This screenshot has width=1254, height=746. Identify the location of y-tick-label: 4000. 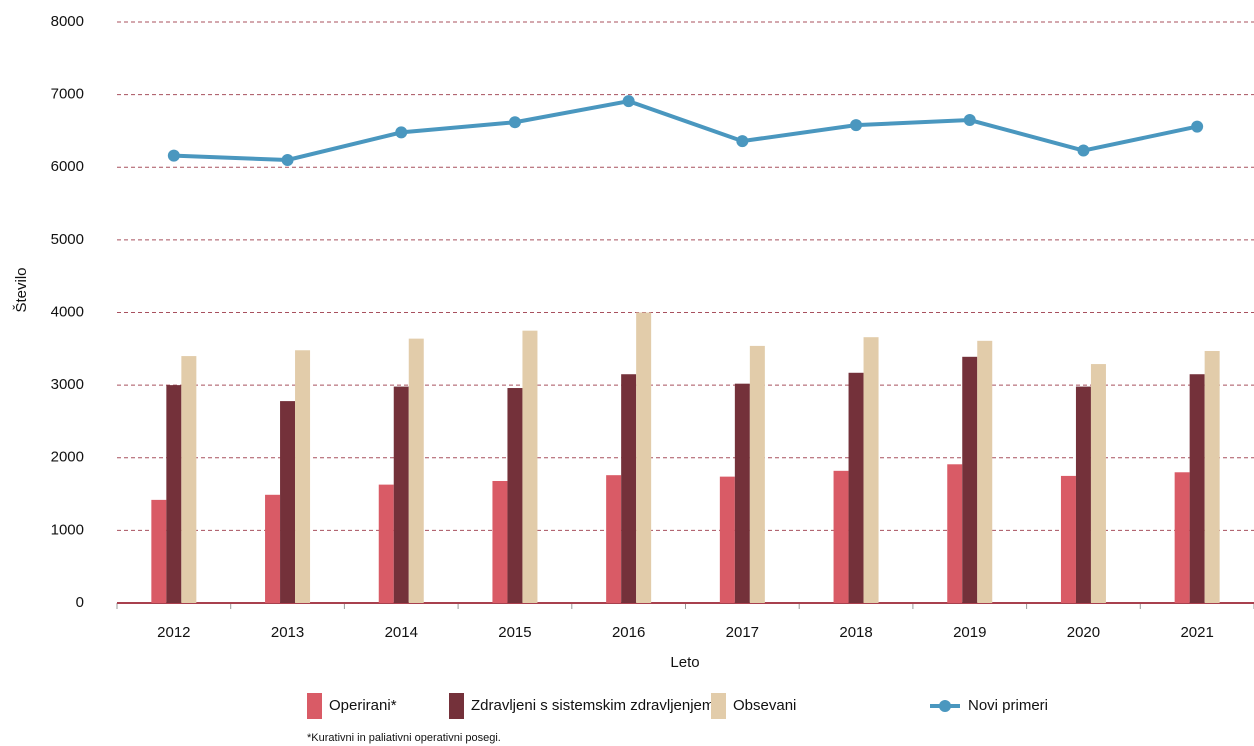
(67, 311).